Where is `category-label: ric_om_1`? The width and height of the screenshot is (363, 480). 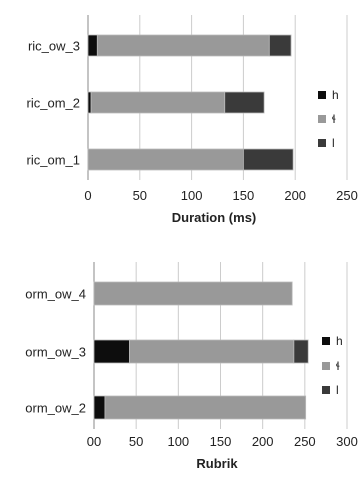 category-label: ric_om_1 is located at coordinates (53, 160).